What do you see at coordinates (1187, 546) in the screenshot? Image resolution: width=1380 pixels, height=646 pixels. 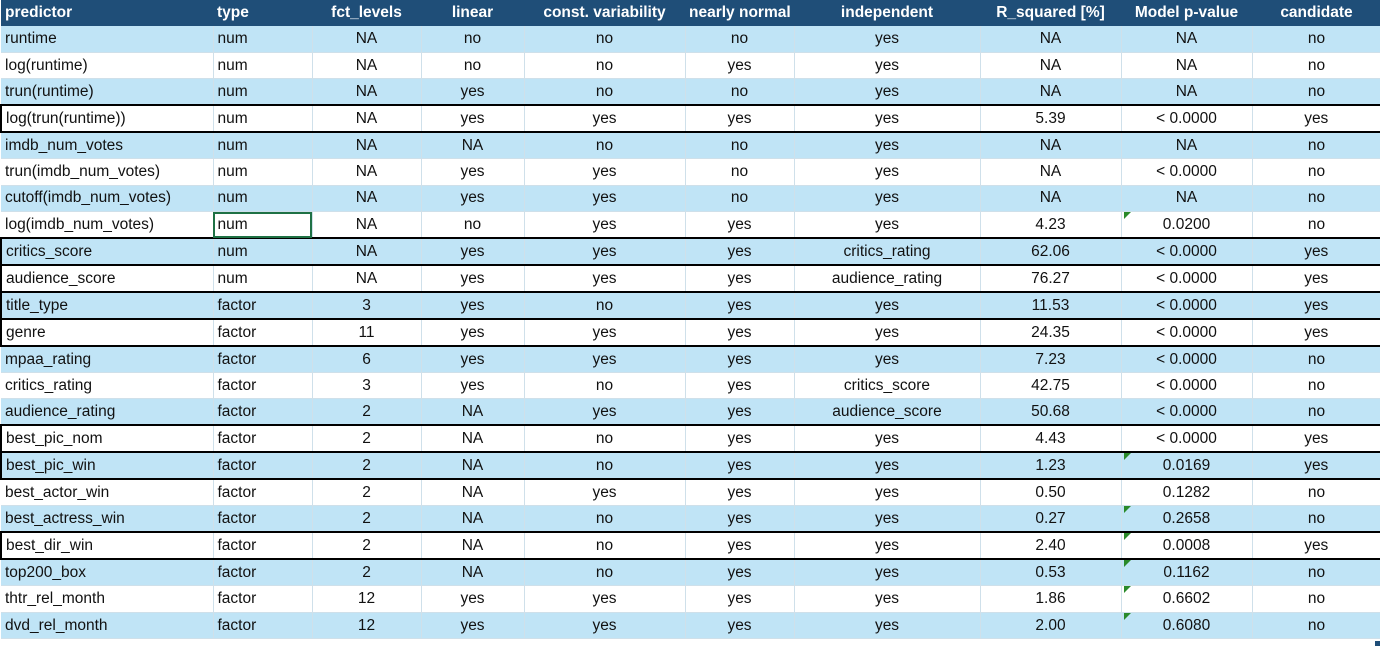 I see `table-cell: 0.0008` at bounding box center [1187, 546].